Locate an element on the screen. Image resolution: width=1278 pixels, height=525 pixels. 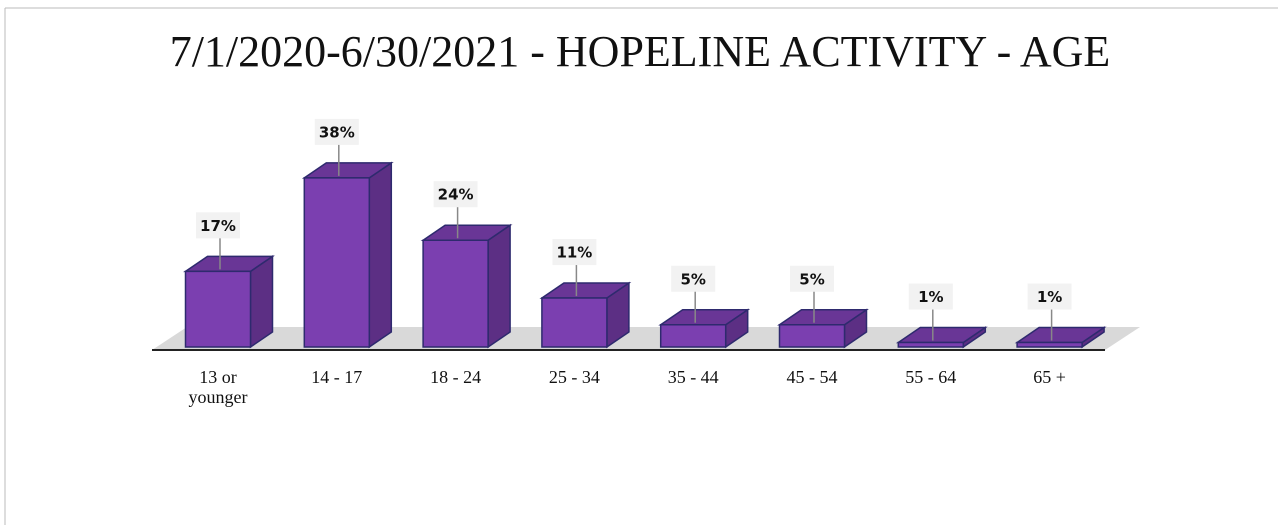
x-tick-label: 13 or younger is located at coordinates (218, 387).